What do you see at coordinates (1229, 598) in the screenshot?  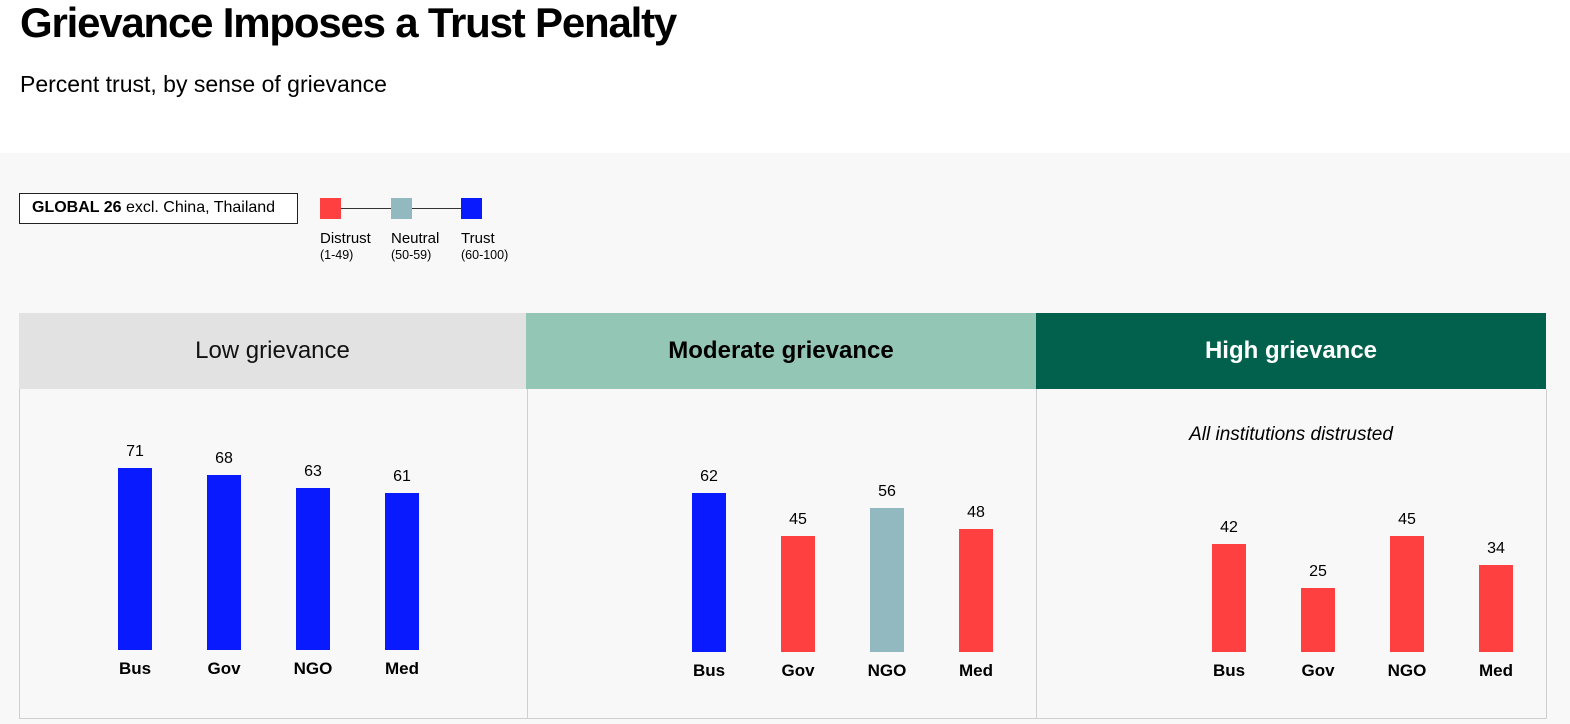 I see `bar-high-grievance-bus` at bounding box center [1229, 598].